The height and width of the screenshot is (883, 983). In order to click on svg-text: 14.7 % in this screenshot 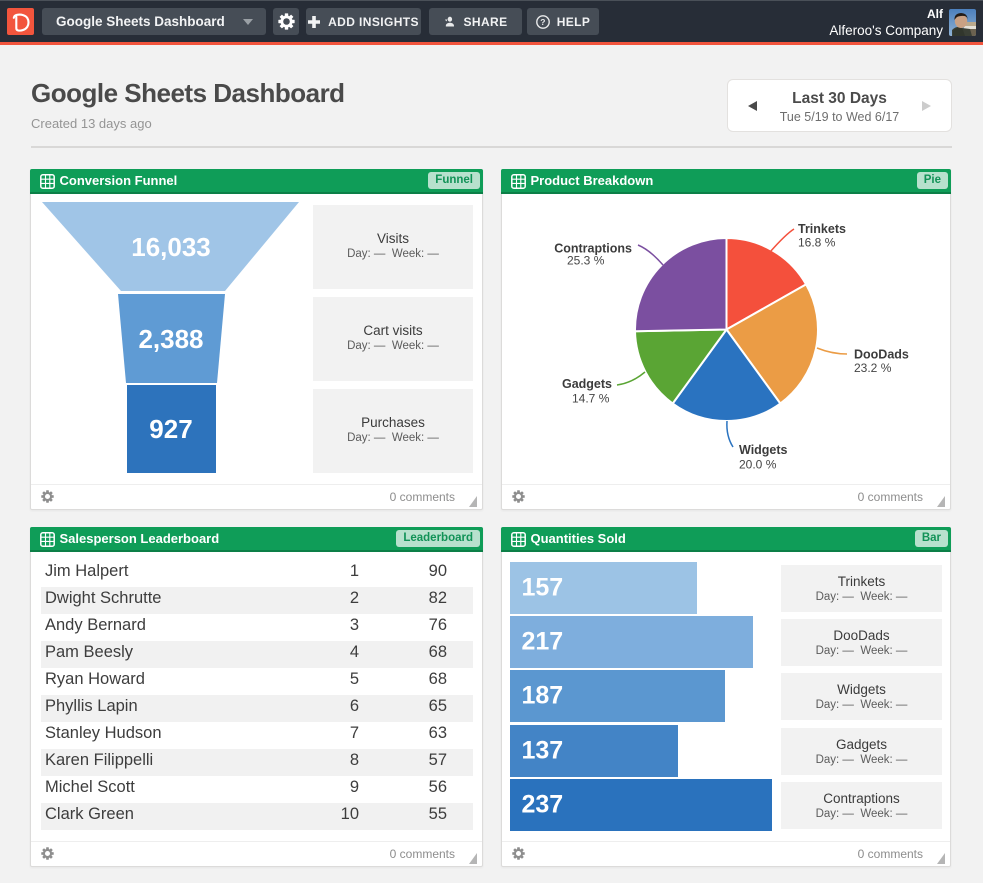, I will do `click(591, 399)`.